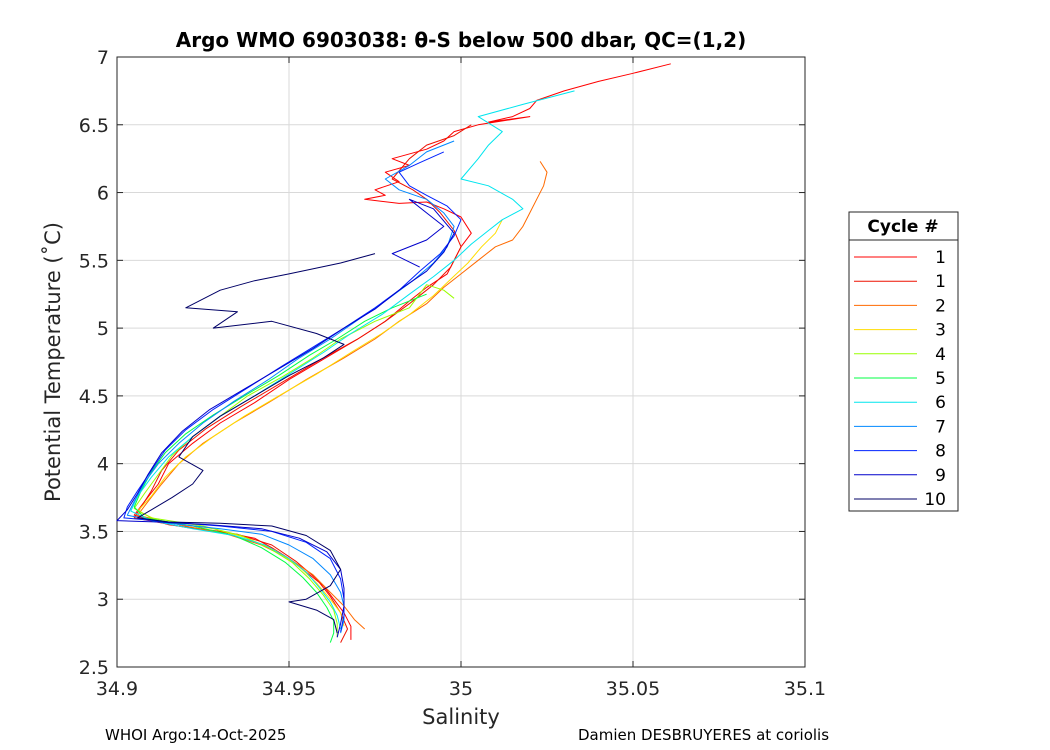  I want to click on legend-box, so click(903, 361).